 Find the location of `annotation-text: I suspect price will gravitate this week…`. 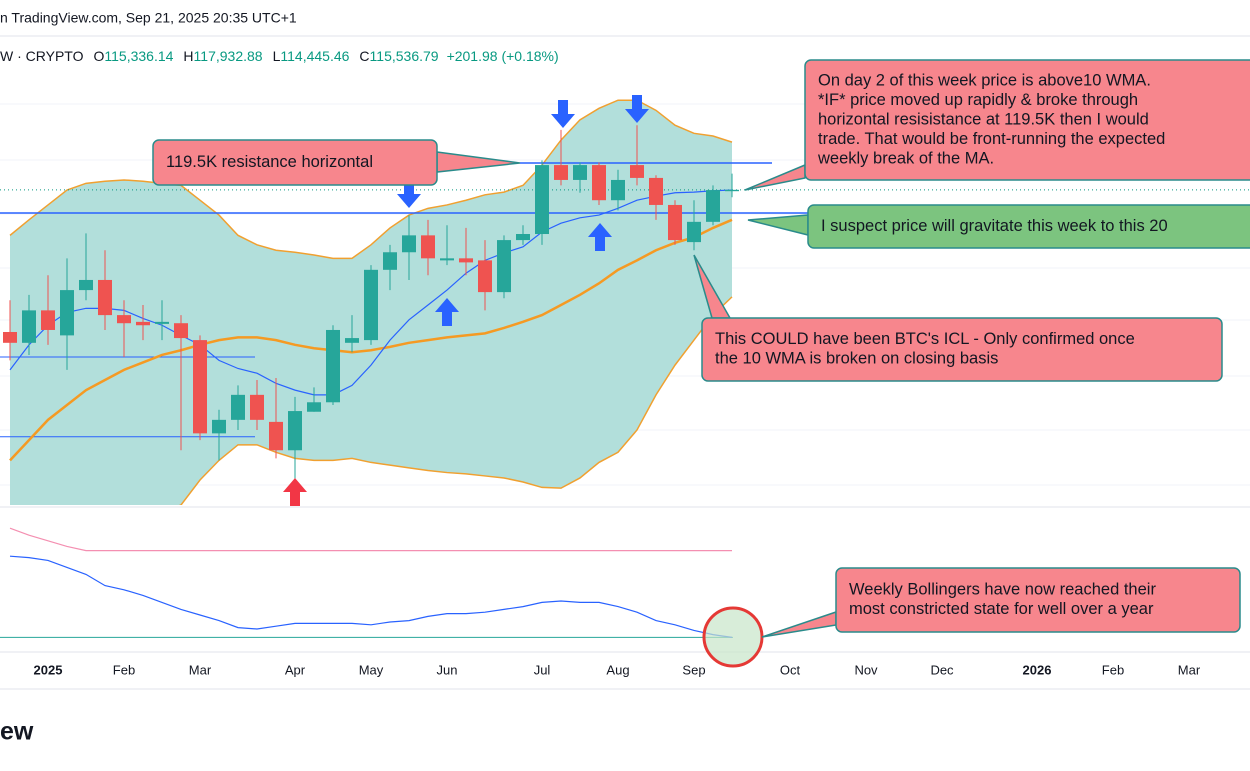

annotation-text: I suspect price will gravitate this week… is located at coordinates (994, 226).